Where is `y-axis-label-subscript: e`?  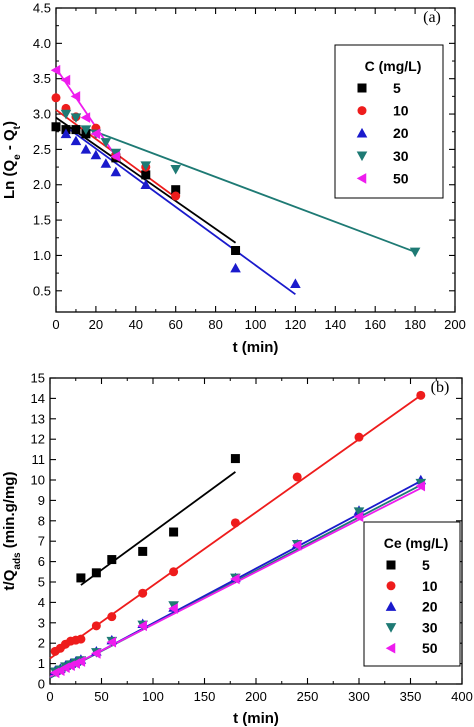 y-axis-label-subscript: e is located at coordinates (17, 157).